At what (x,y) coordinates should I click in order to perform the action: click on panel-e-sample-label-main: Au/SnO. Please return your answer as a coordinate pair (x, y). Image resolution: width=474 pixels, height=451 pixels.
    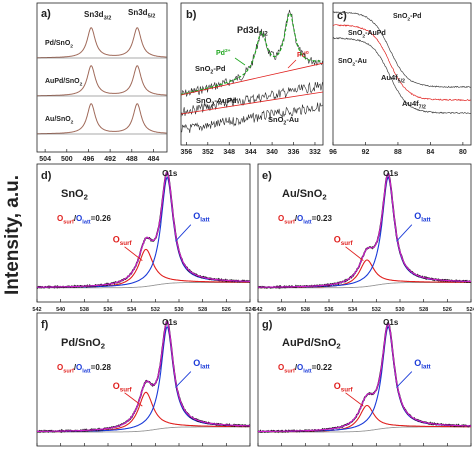
    Looking at the image, I should click on (302, 194).